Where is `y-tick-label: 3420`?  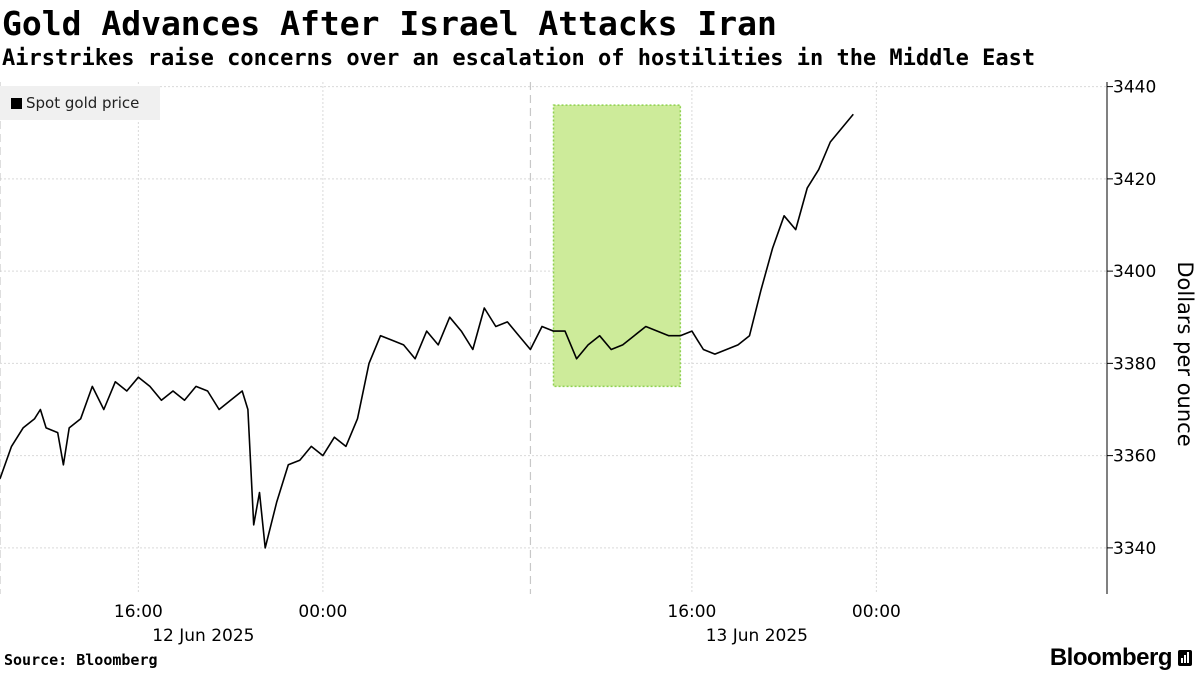
y-tick-label: 3420 is located at coordinates (1134, 180).